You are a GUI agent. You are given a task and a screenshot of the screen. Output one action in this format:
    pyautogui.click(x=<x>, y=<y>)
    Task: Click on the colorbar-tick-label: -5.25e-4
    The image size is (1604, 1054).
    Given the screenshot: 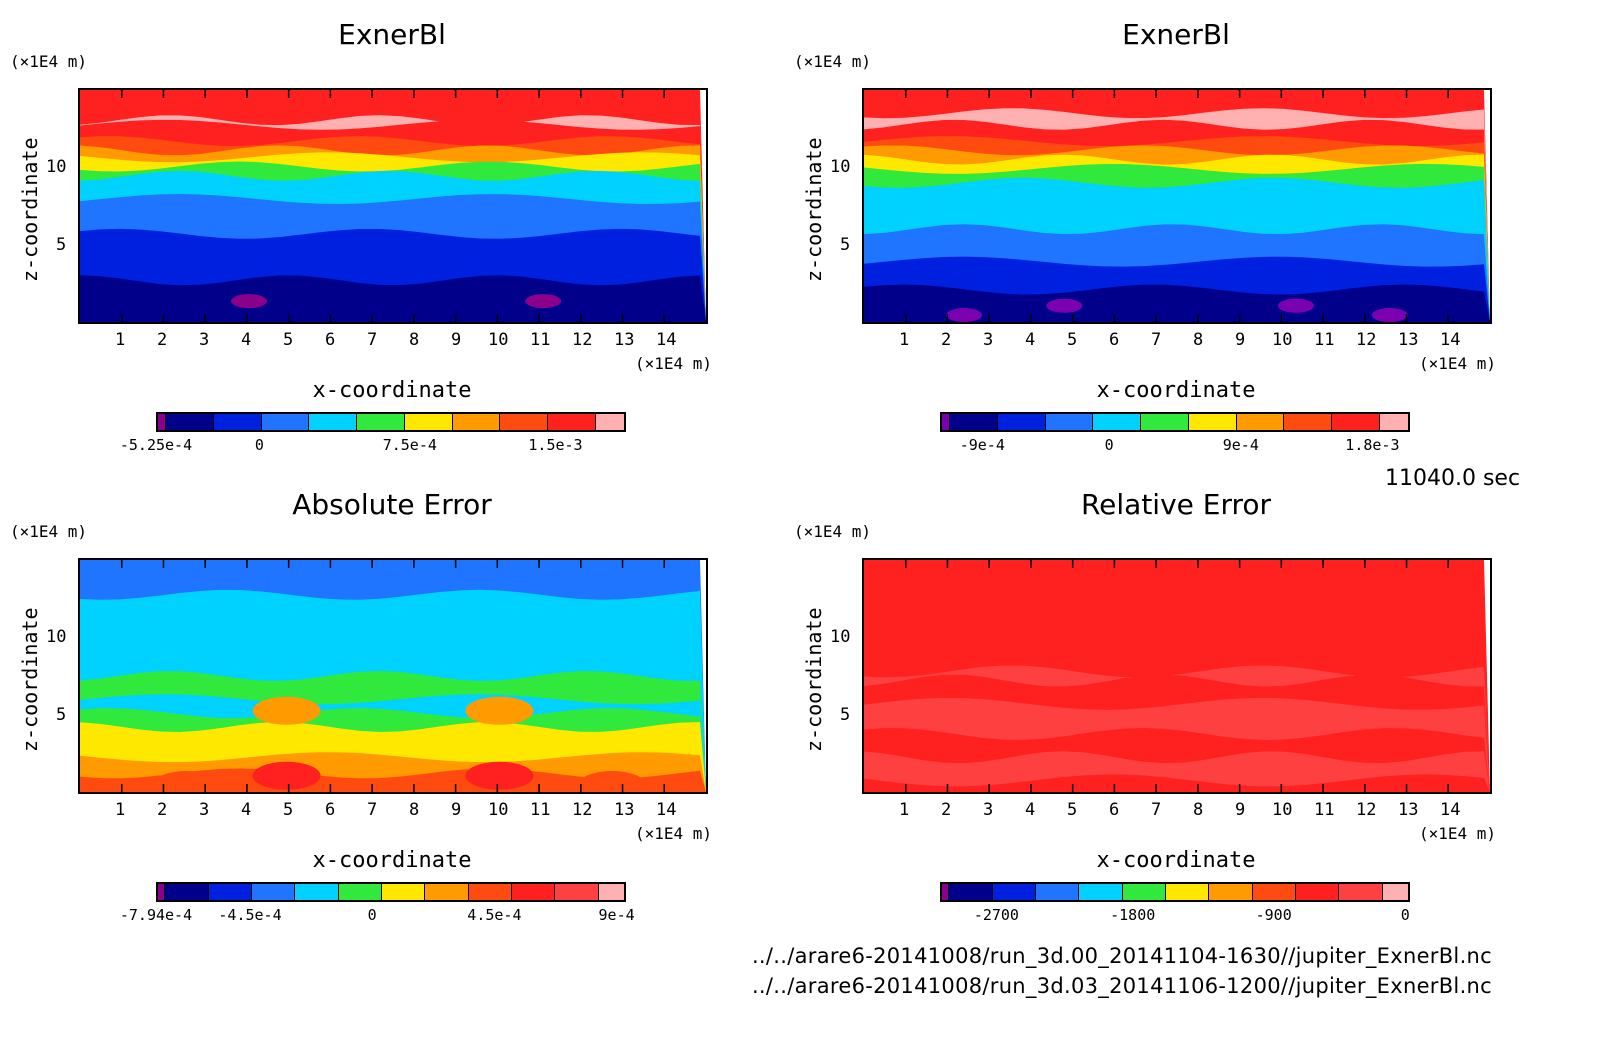 What is the action you would take?
    pyautogui.click(x=156, y=445)
    